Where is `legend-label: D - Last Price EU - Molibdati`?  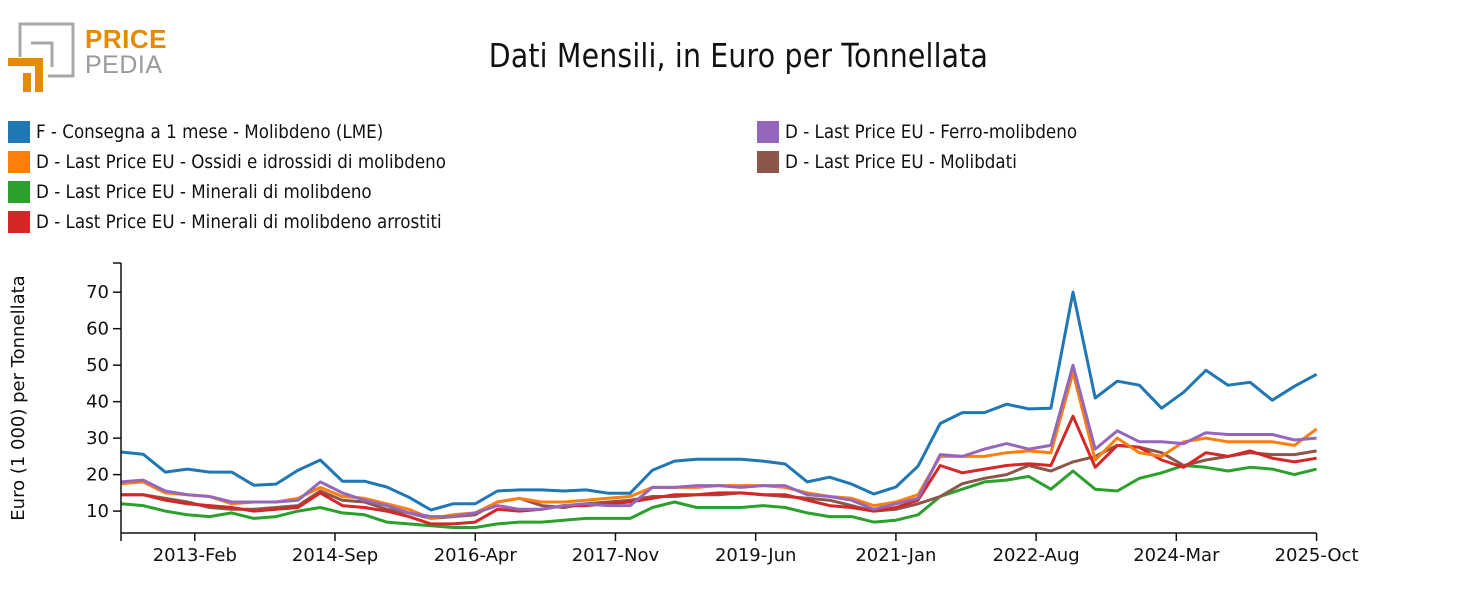
legend-label: D - Last Price EU - Molibdati is located at coordinates (901, 162).